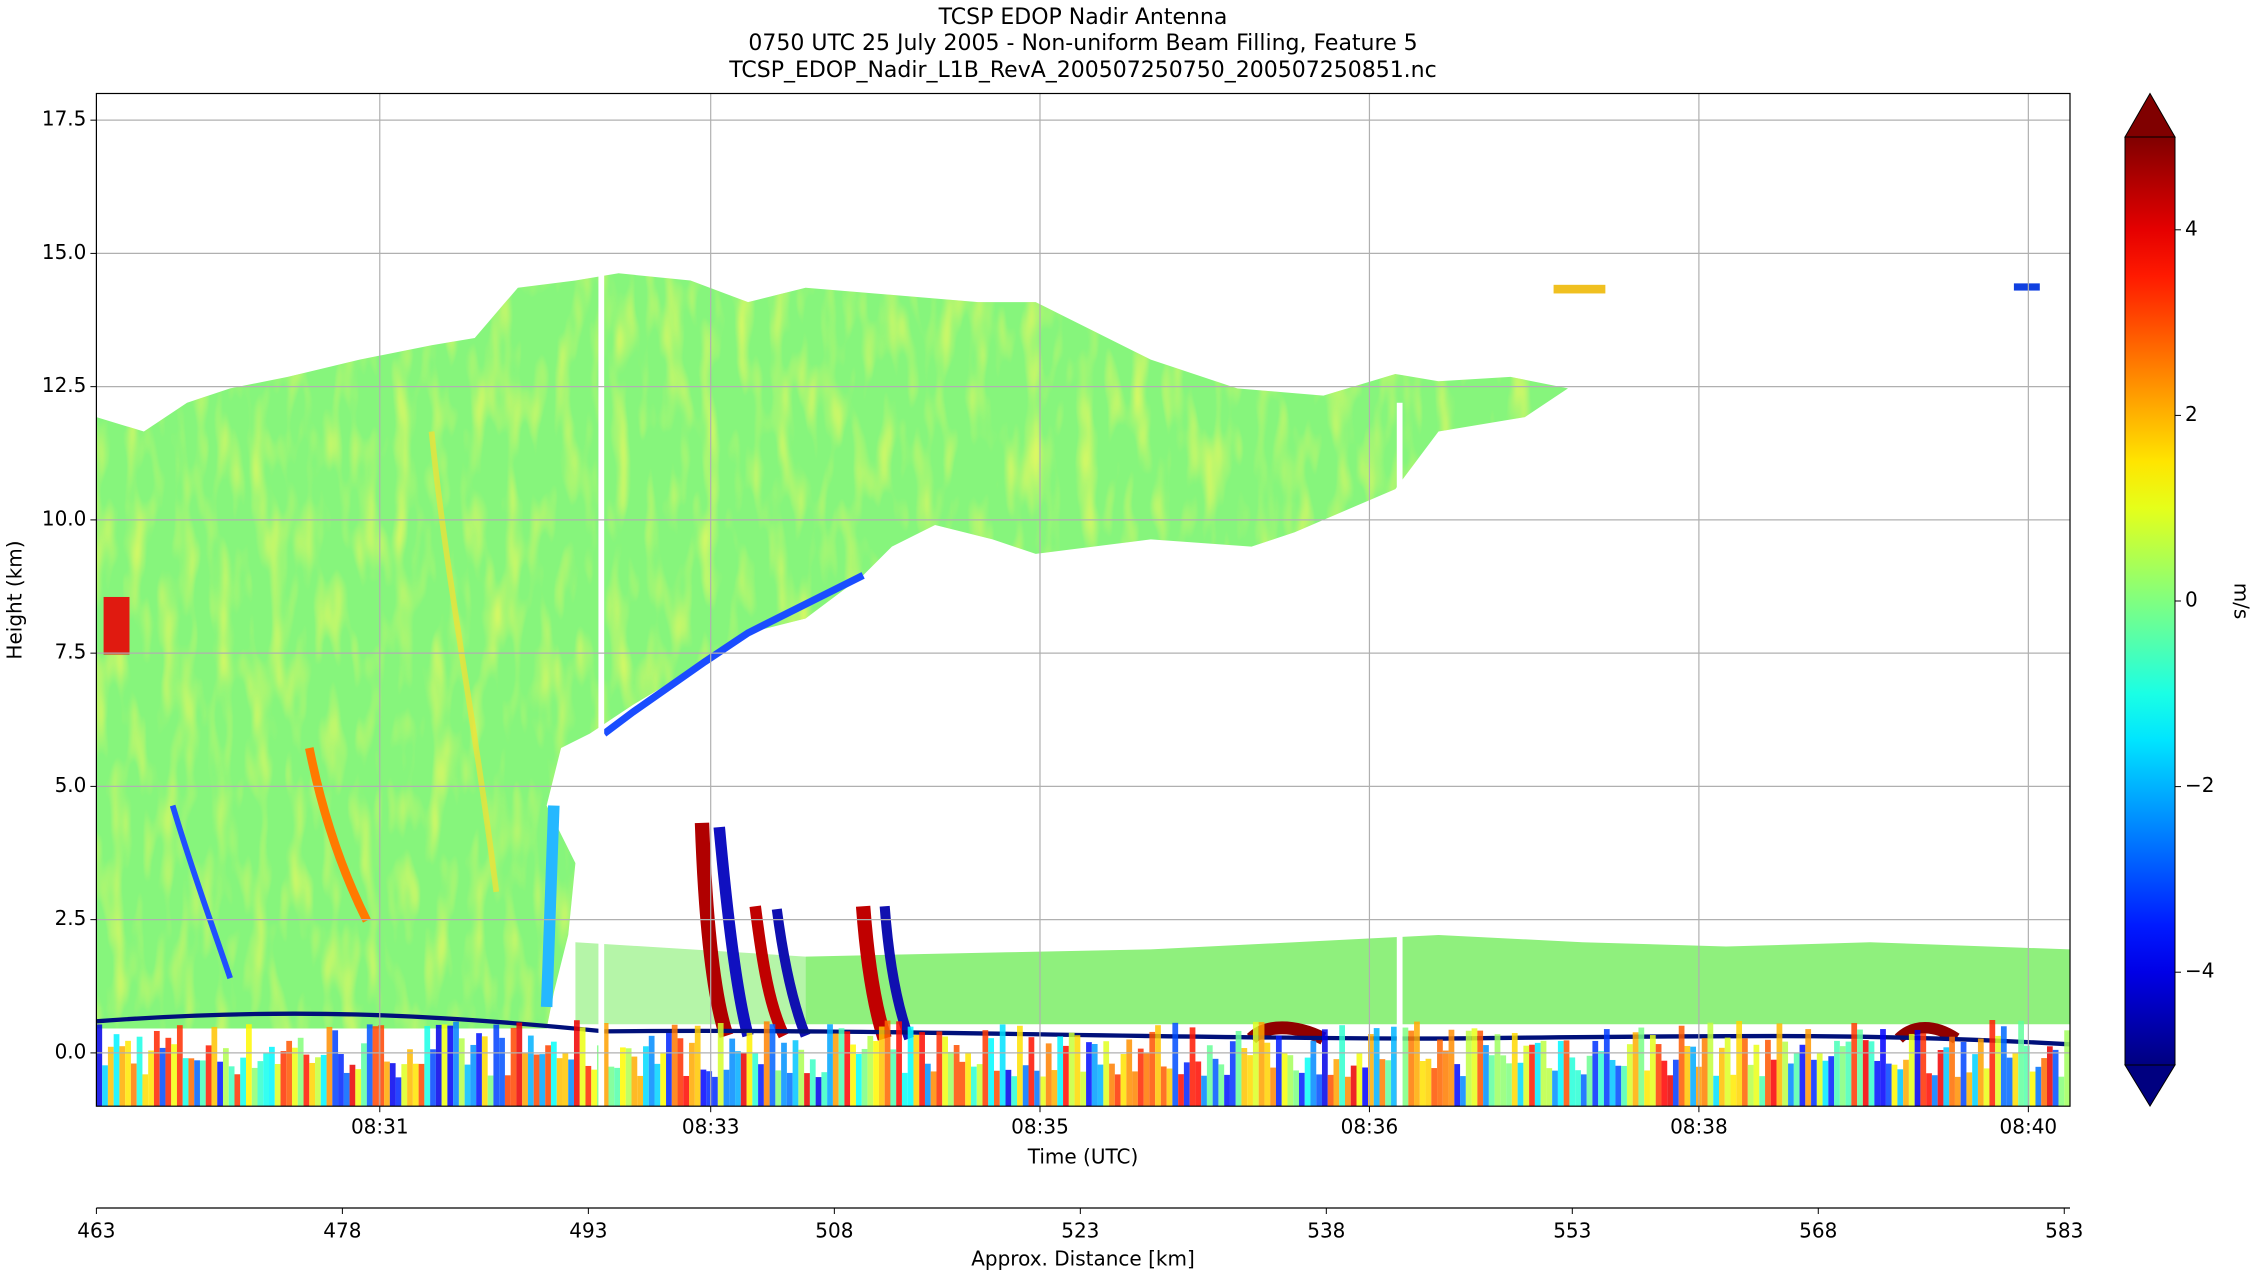 Image resolution: width=2250 pixels, height=1279 pixels. Describe the element at coordinates (711, 1127) in the screenshot. I see `x-tick-label: 08:33` at that location.